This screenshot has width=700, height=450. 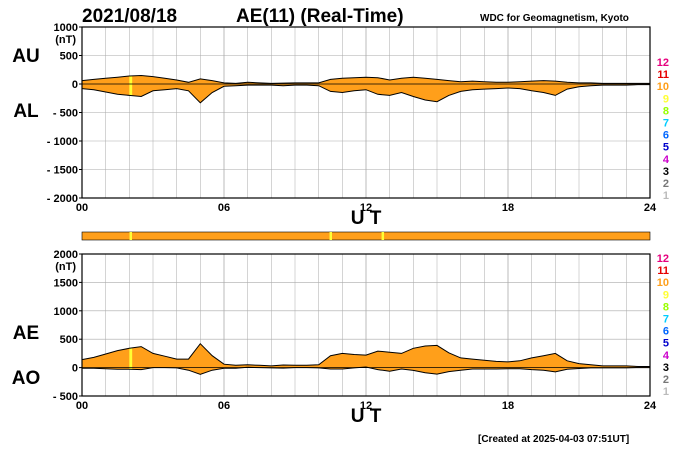 I want to click on source-credit: WDC for Geomagnetism, Kyoto, so click(x=554, y=18).